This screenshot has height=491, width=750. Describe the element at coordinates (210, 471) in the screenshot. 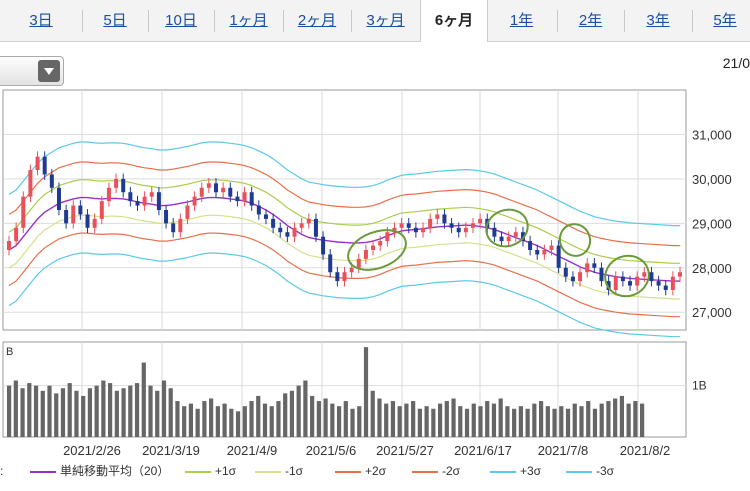

I see `legend-item: +1σ` at that location.